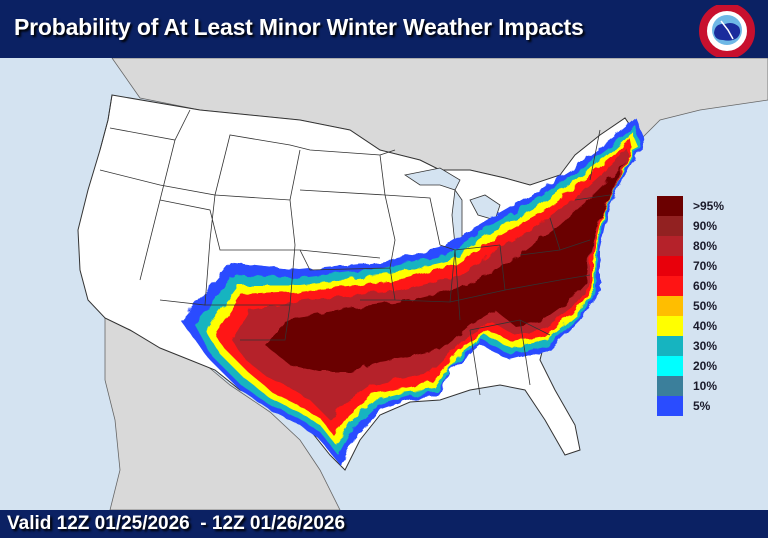 This screenshot has width=768, height=538. I want to click on legend-label: 70%, so click(705, 266).